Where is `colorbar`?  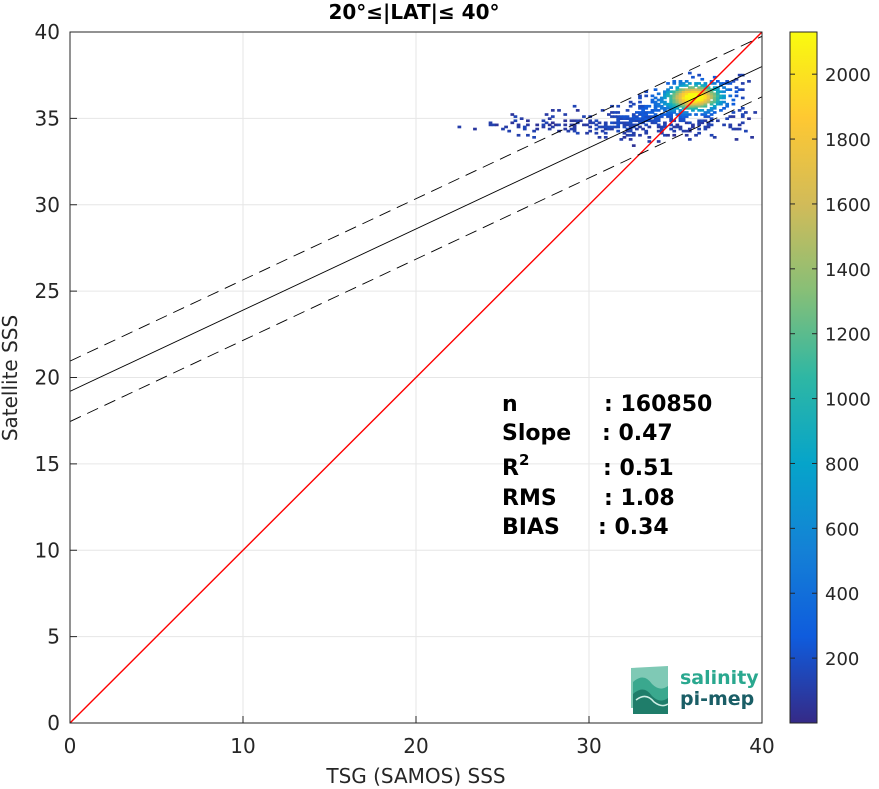
colorbar is located at coordinates (803, 377).